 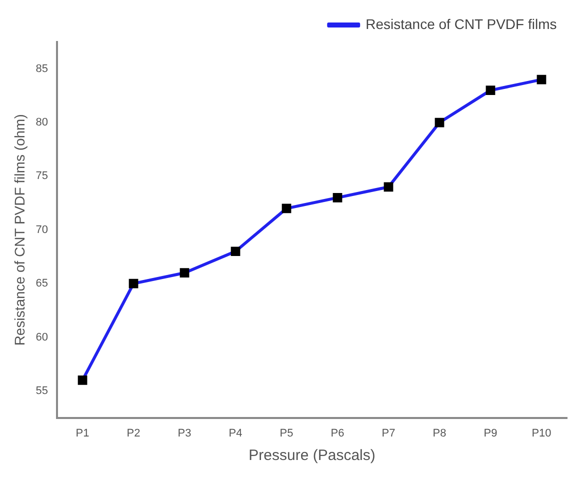 I want to click on x-tick-label: P2, so click(x=133, y=433).